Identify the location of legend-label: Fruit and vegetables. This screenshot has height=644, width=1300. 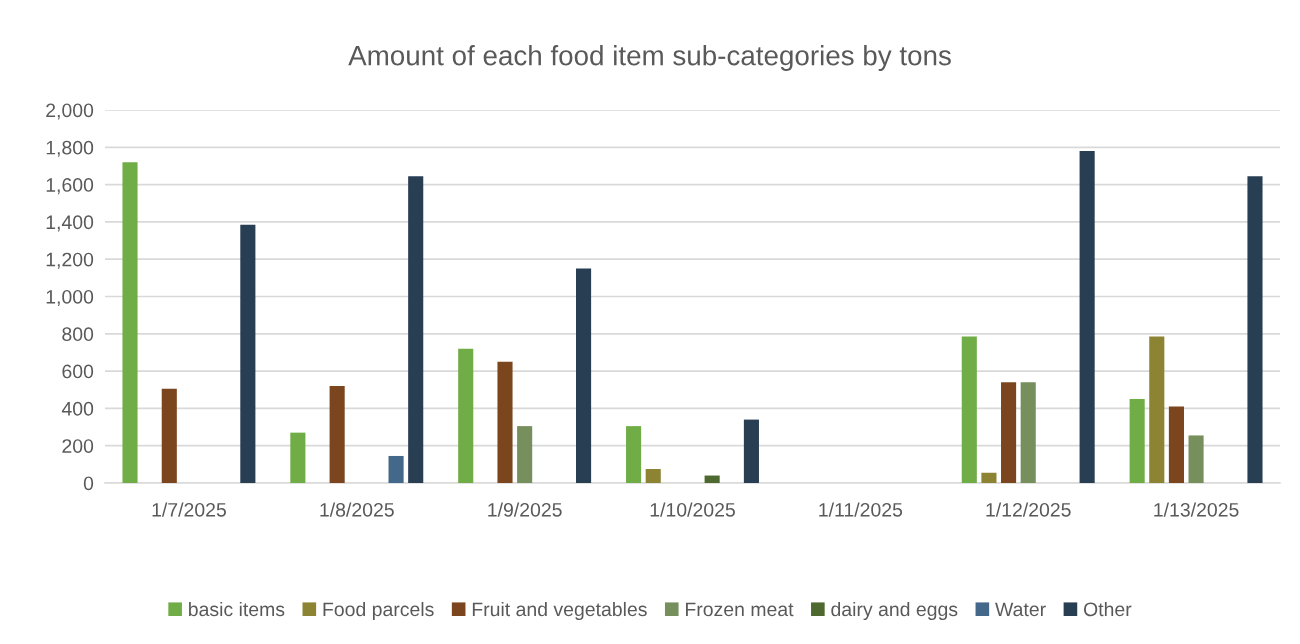
(559, 611).